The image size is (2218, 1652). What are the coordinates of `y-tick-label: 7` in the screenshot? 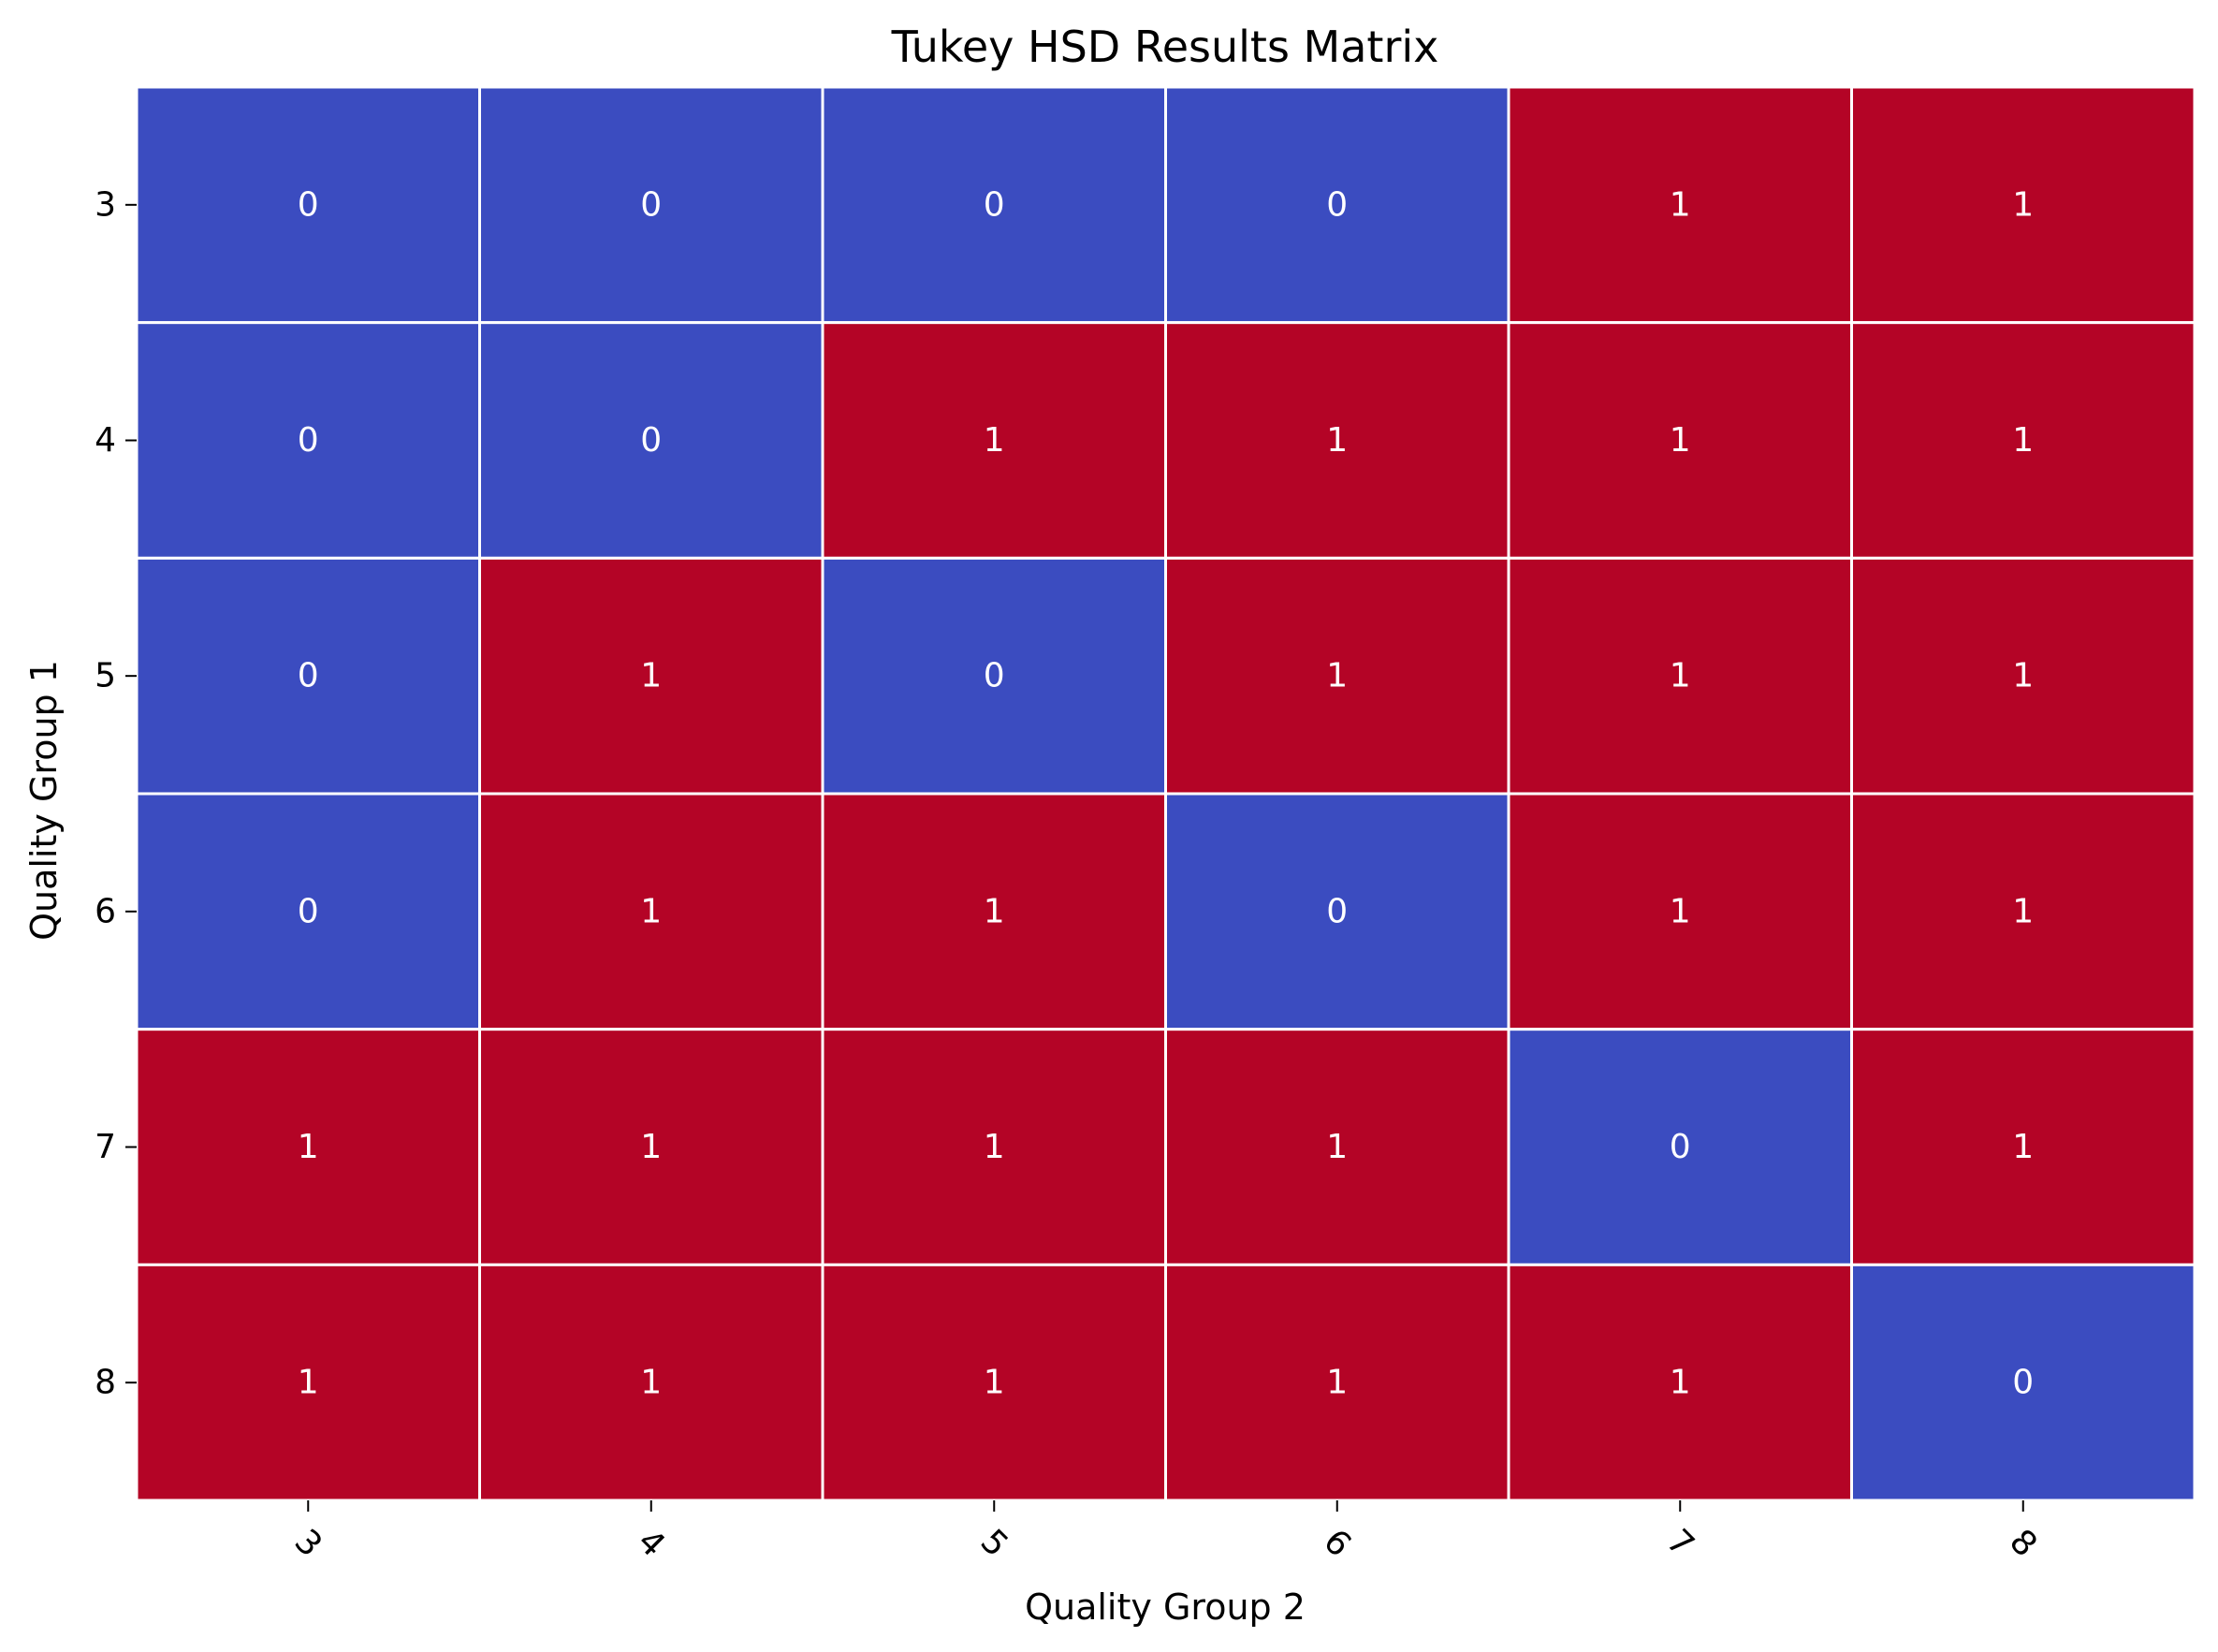 It's located at (106, 1147).